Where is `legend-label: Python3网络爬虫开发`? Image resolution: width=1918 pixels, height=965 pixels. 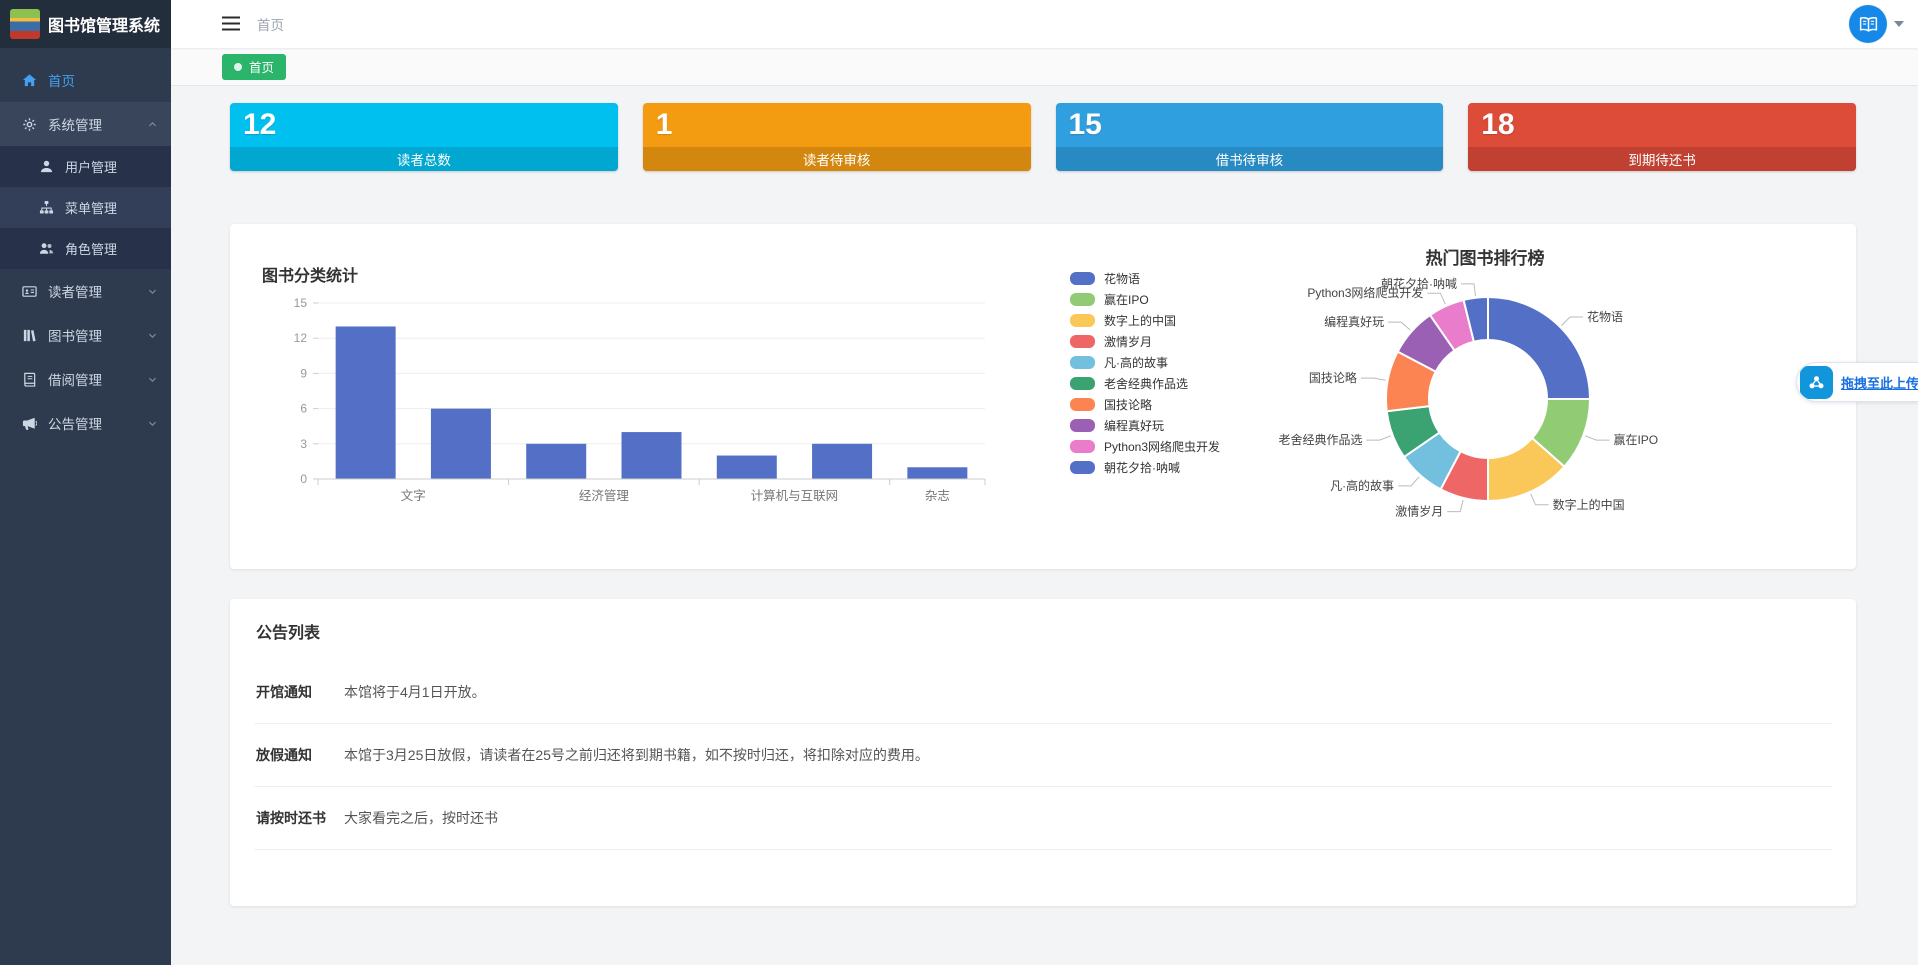
legend-label: Python3网络爬虫开发 is located at coordinates (1162, 447).